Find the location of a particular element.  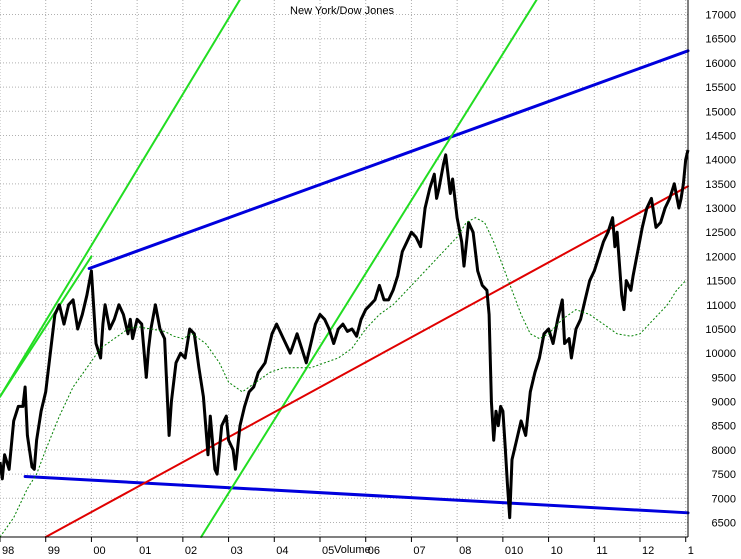

y-tick-label: 16500 is located at coordinates (720, 40).